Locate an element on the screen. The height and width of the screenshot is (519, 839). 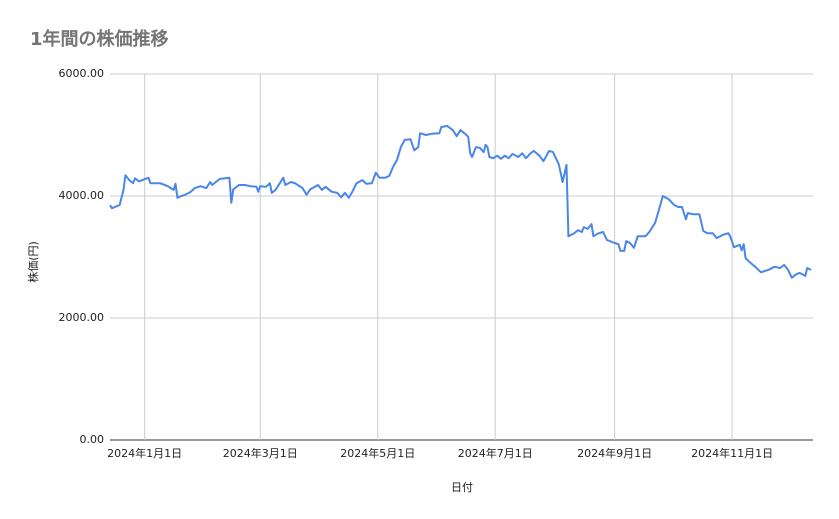
x-tick-label: 2024年5月1日 is located at coordinates (377, 453).